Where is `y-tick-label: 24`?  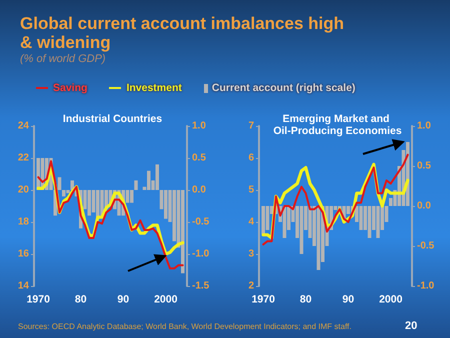 y-tick-label: 24 is located at coordinates (24, 126).